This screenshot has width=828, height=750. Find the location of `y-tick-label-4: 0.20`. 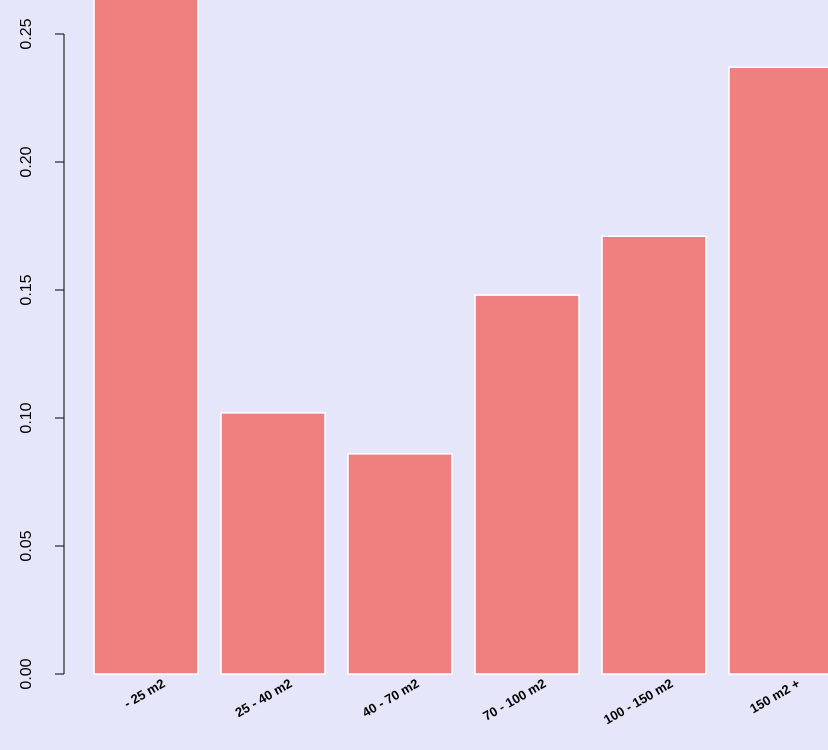

y-tick-label-4: 0.20 is located at coordinates (26, 161).